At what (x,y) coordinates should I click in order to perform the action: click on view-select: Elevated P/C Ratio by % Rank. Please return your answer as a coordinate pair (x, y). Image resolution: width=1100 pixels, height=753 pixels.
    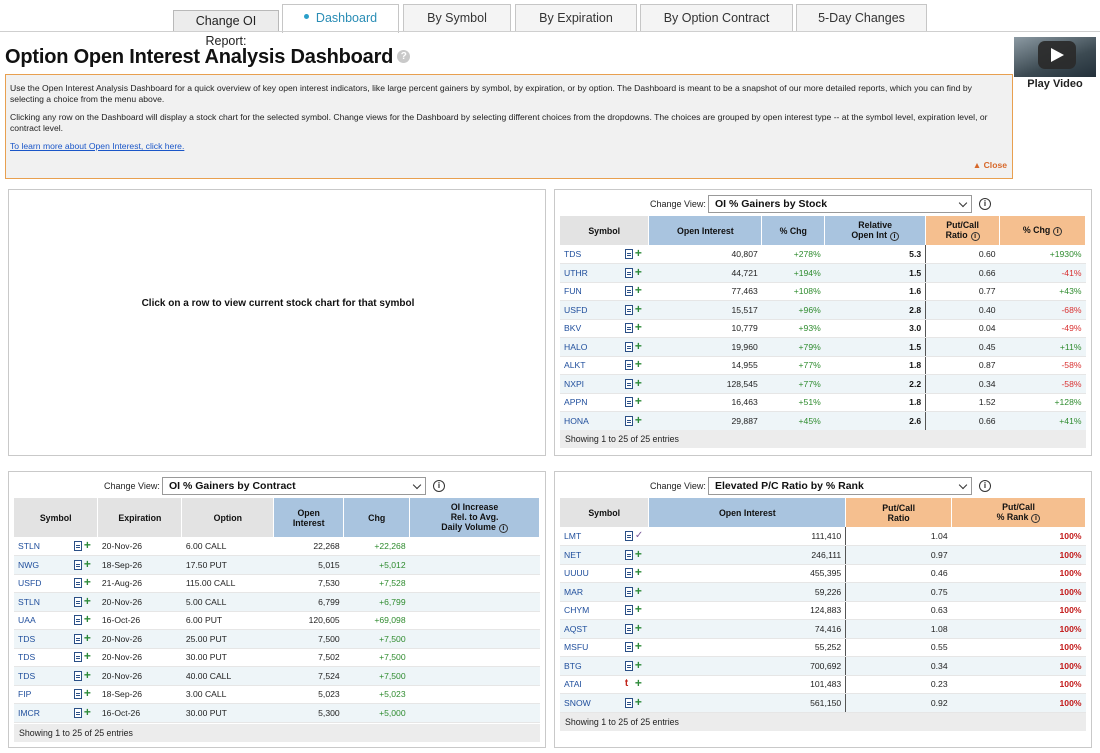
    Looking at the image, I should click on (840, 486).